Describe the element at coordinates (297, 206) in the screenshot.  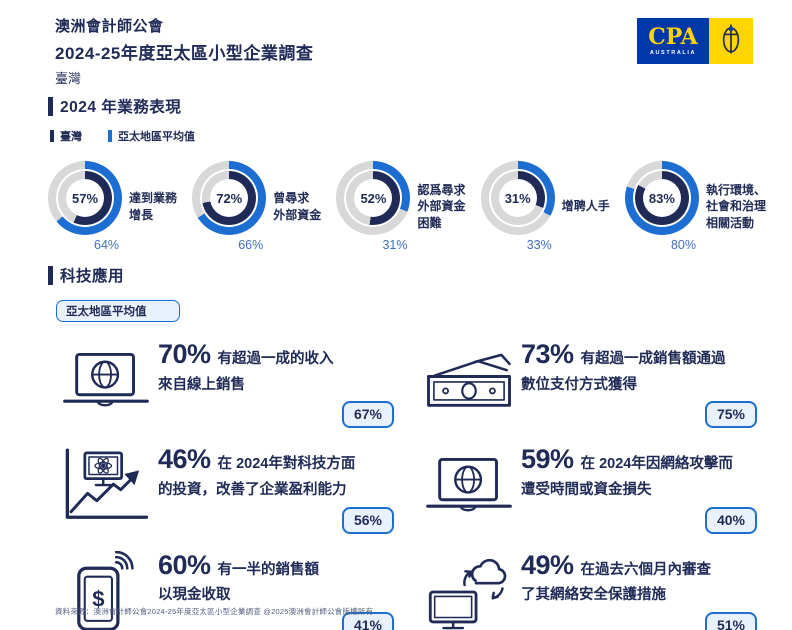
I see `stat-label: 曾尋求 外部資金` at that location.